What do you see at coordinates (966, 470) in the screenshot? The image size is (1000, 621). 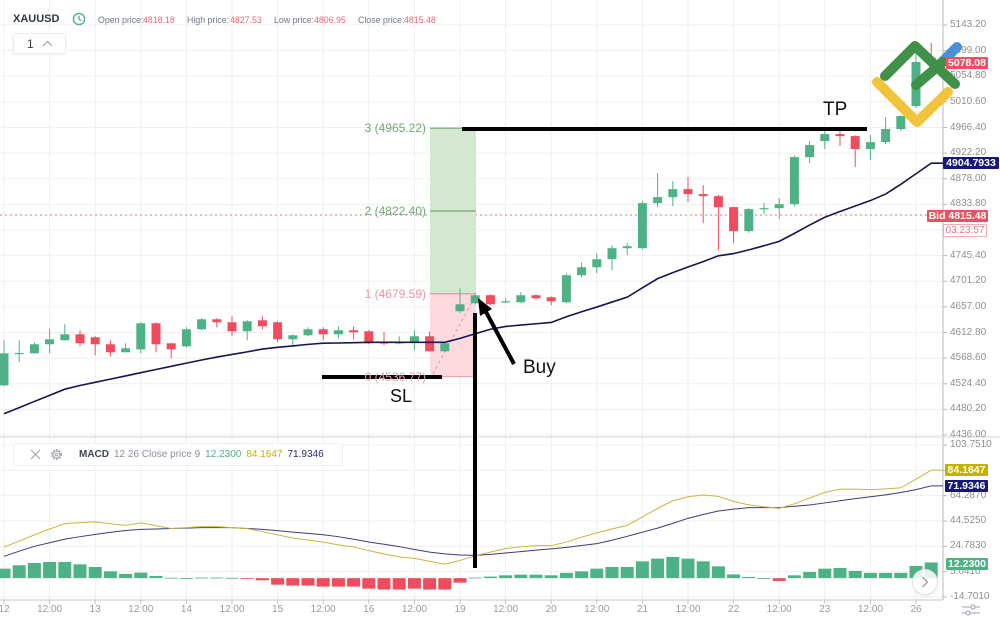 I see `macd-value-tag: 84.1647` at bounding box center [966, 470].